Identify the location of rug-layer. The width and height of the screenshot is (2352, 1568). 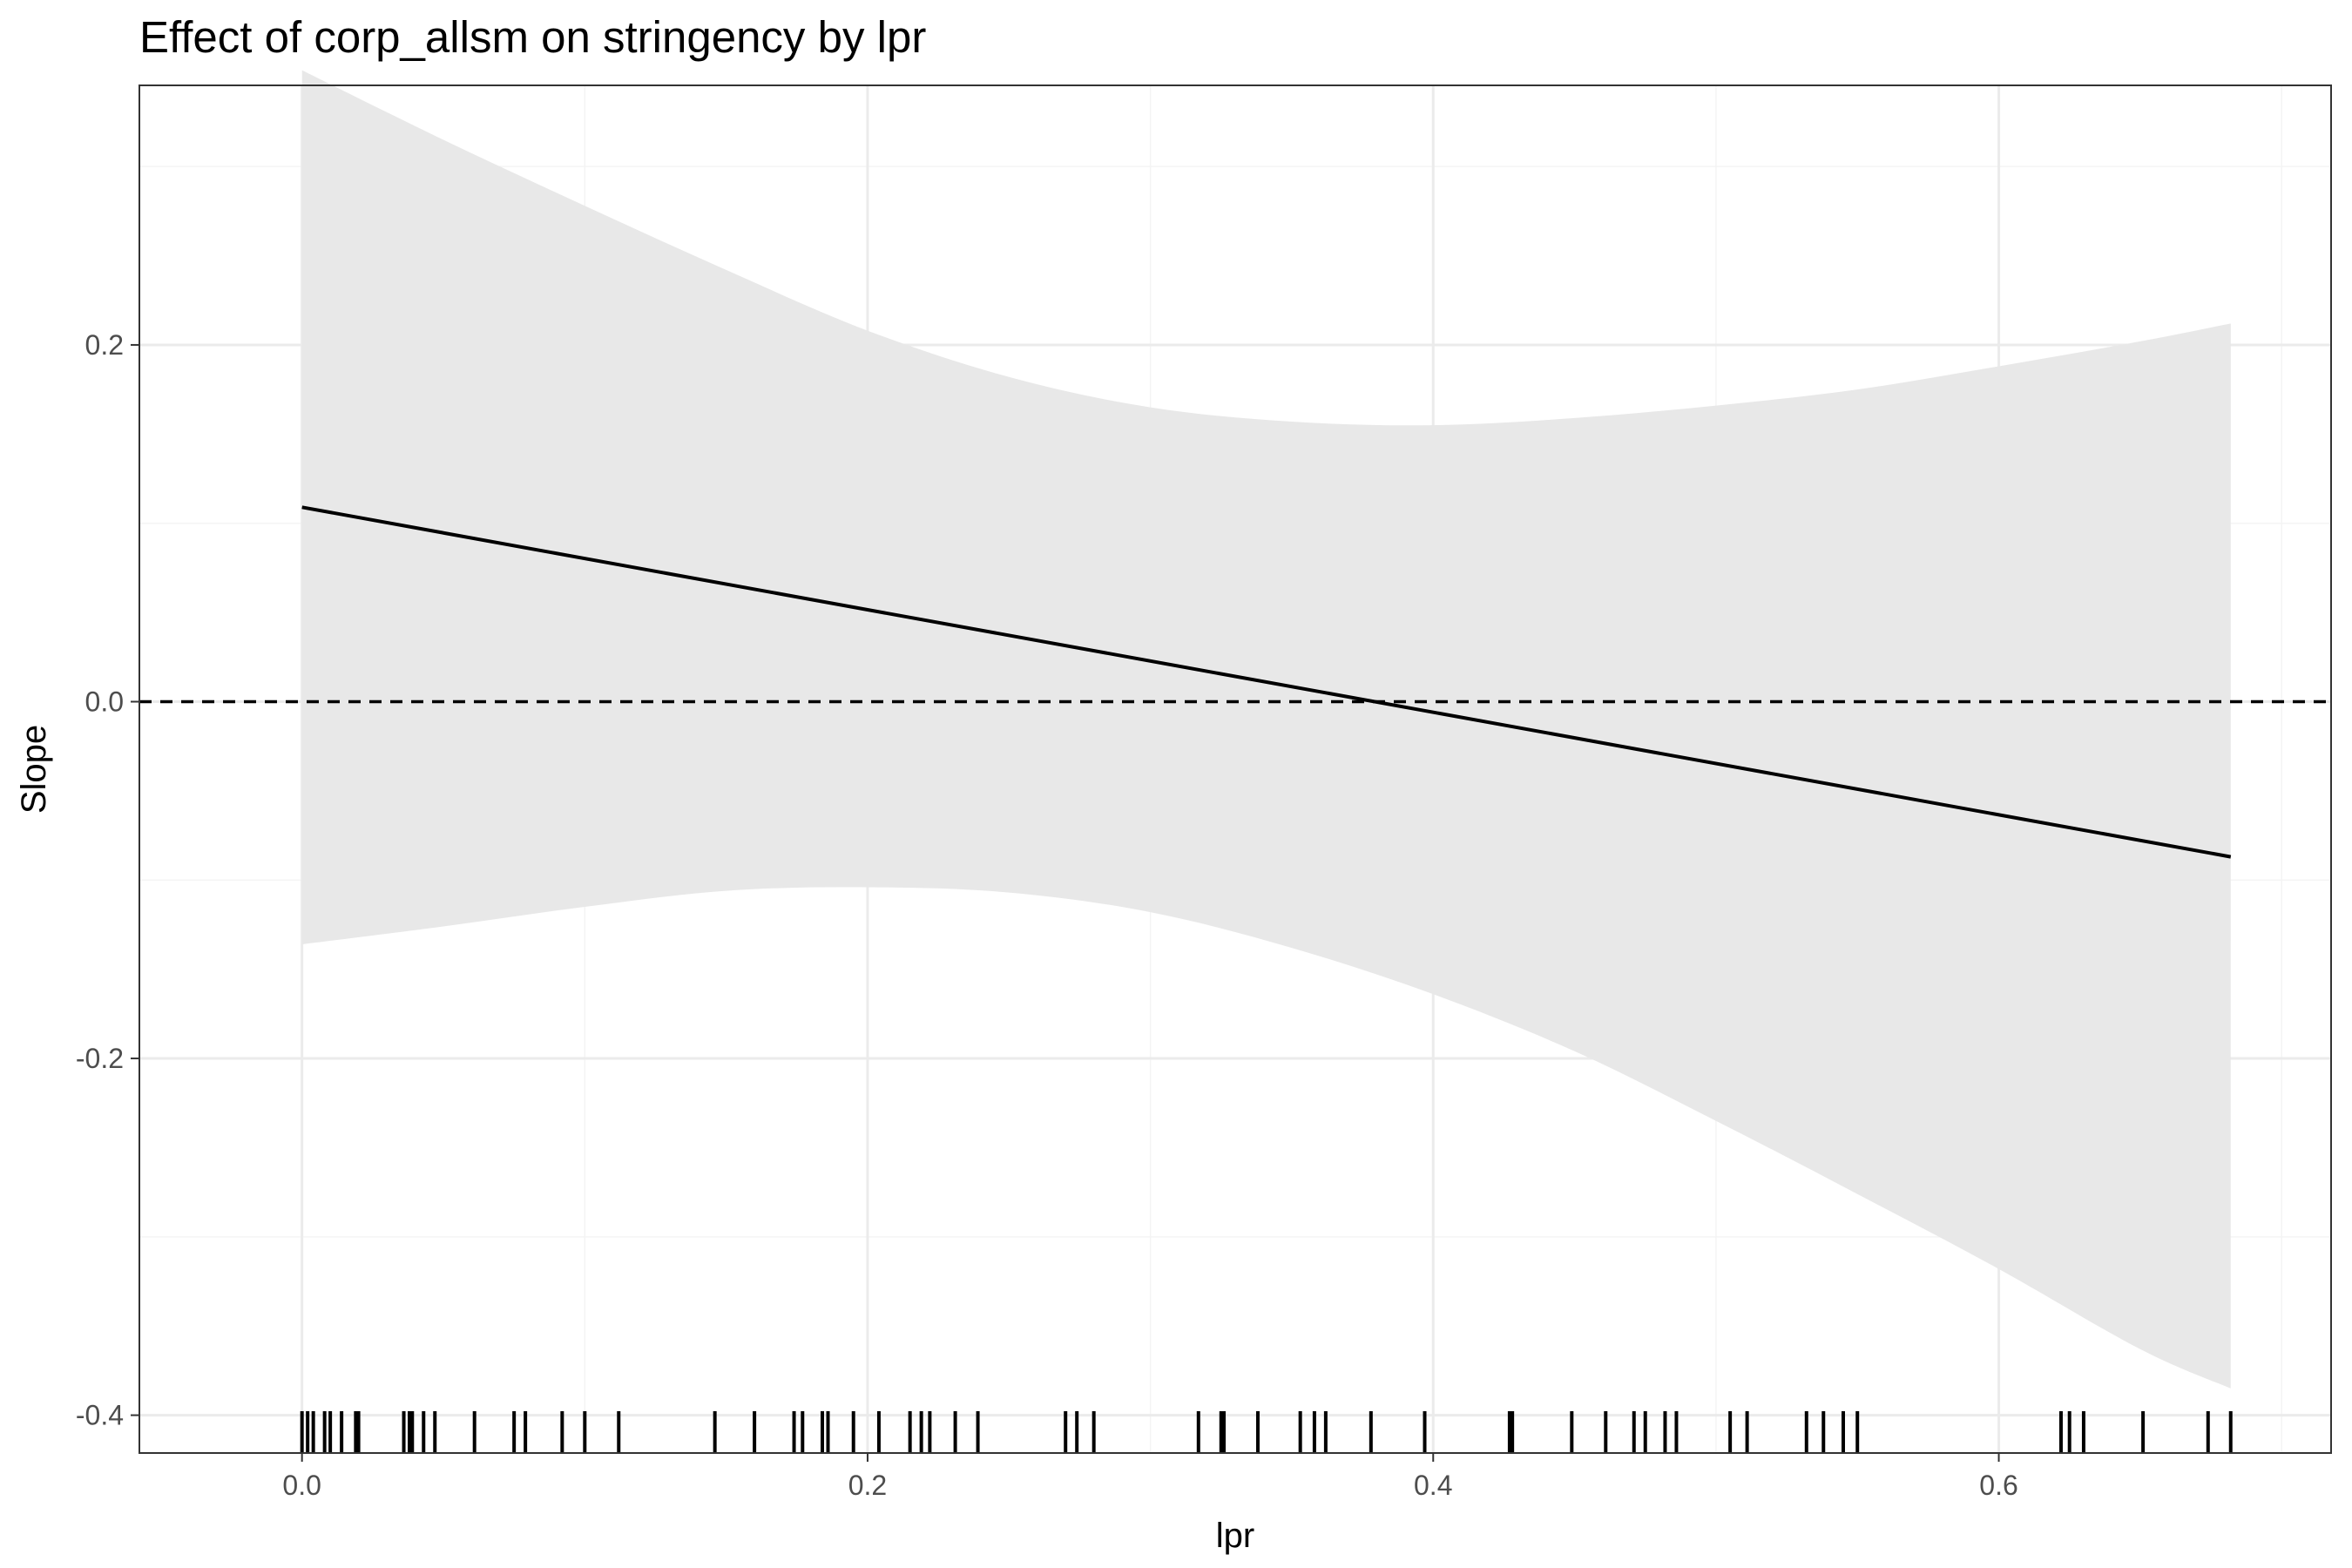
(1266, 1432).